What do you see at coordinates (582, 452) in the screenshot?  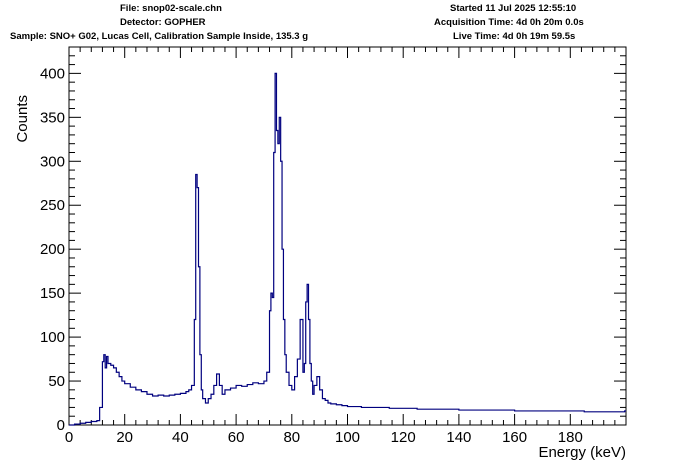 I see `x-axis-title: Energy (keV)` at bounding box center [582, 452].